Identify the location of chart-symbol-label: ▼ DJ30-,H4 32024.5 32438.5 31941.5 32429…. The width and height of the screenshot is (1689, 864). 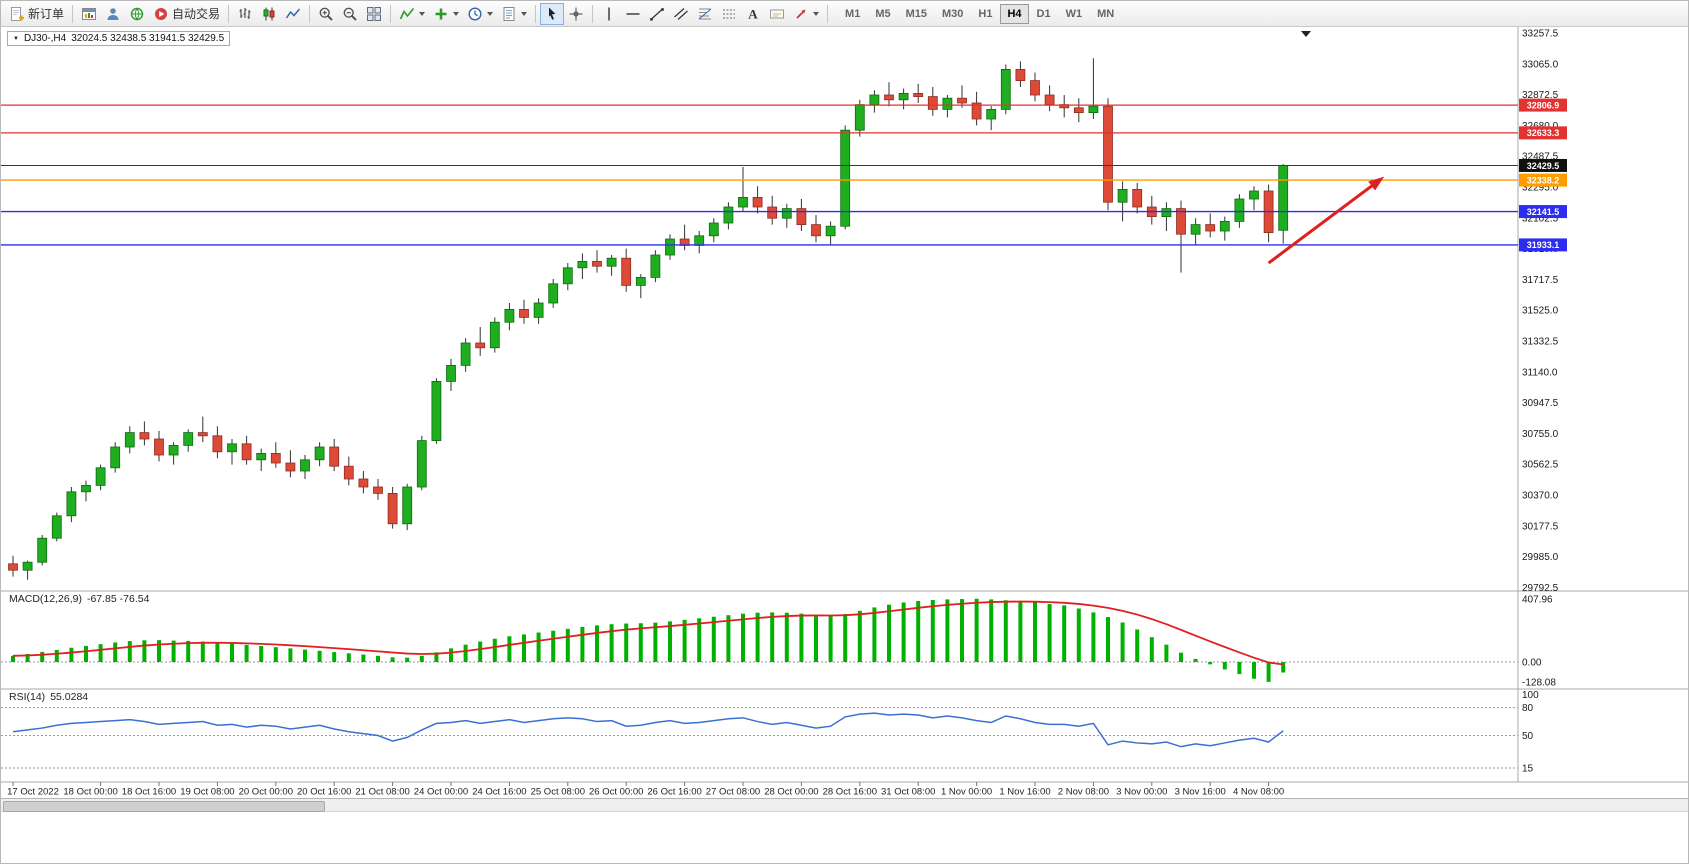
(119, 38).